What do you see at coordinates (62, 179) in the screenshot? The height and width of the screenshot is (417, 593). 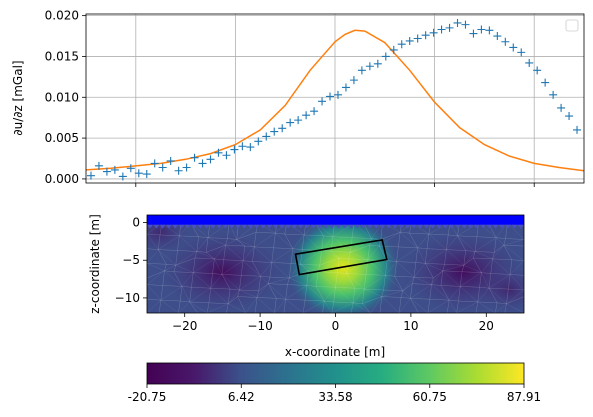 I see `y-tick-label: 0.000` at bounding box center [62, 179].